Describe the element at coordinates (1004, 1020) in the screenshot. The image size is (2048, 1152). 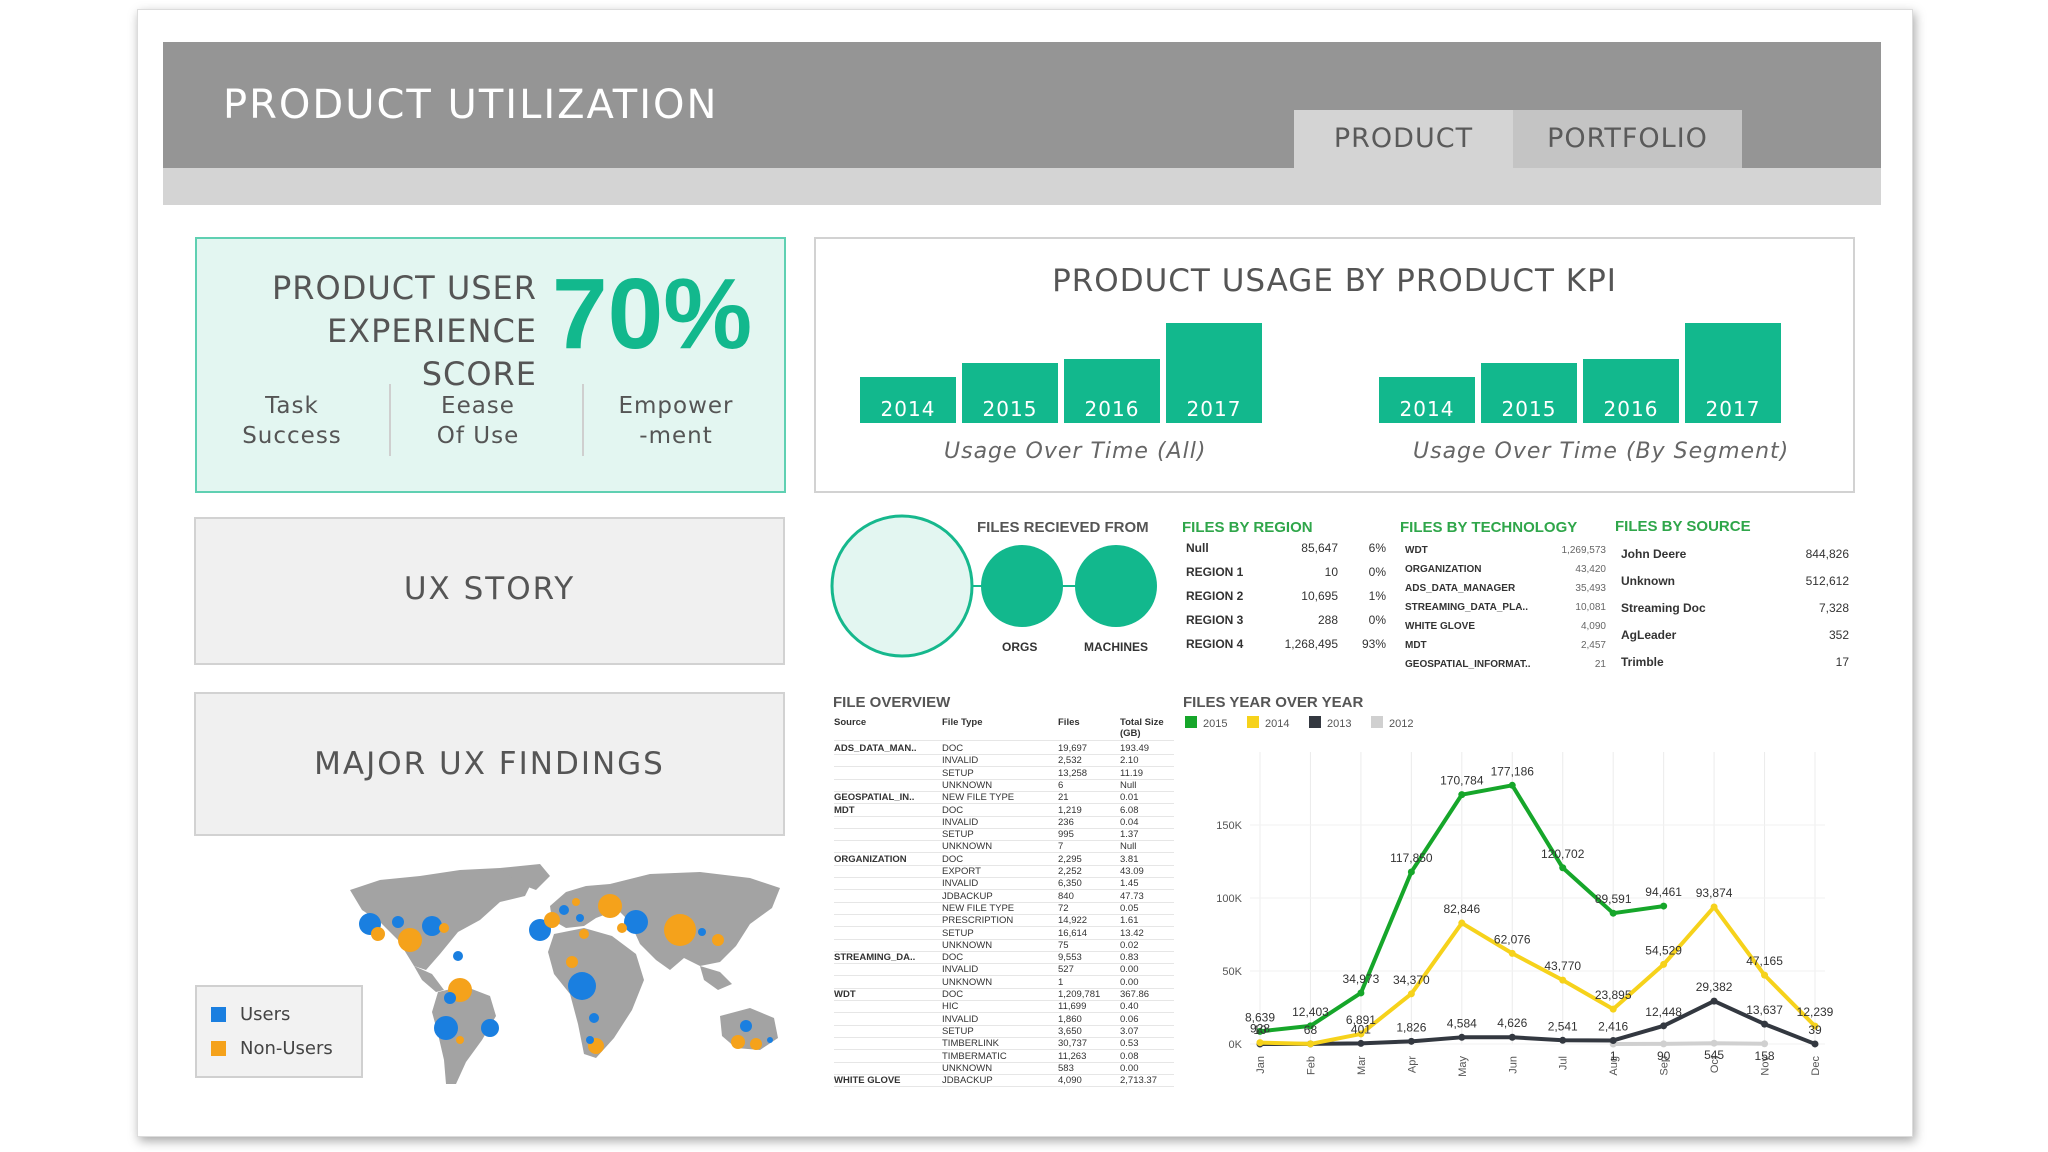
I see `table-row: INVALID 1,860 0.06` at that location.